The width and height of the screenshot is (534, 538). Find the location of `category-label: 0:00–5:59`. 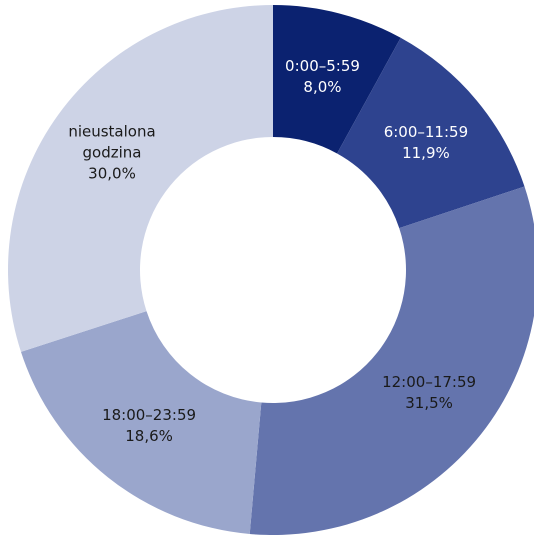

category-label: 0:00–5:59 is located at coordinates (322, 66).